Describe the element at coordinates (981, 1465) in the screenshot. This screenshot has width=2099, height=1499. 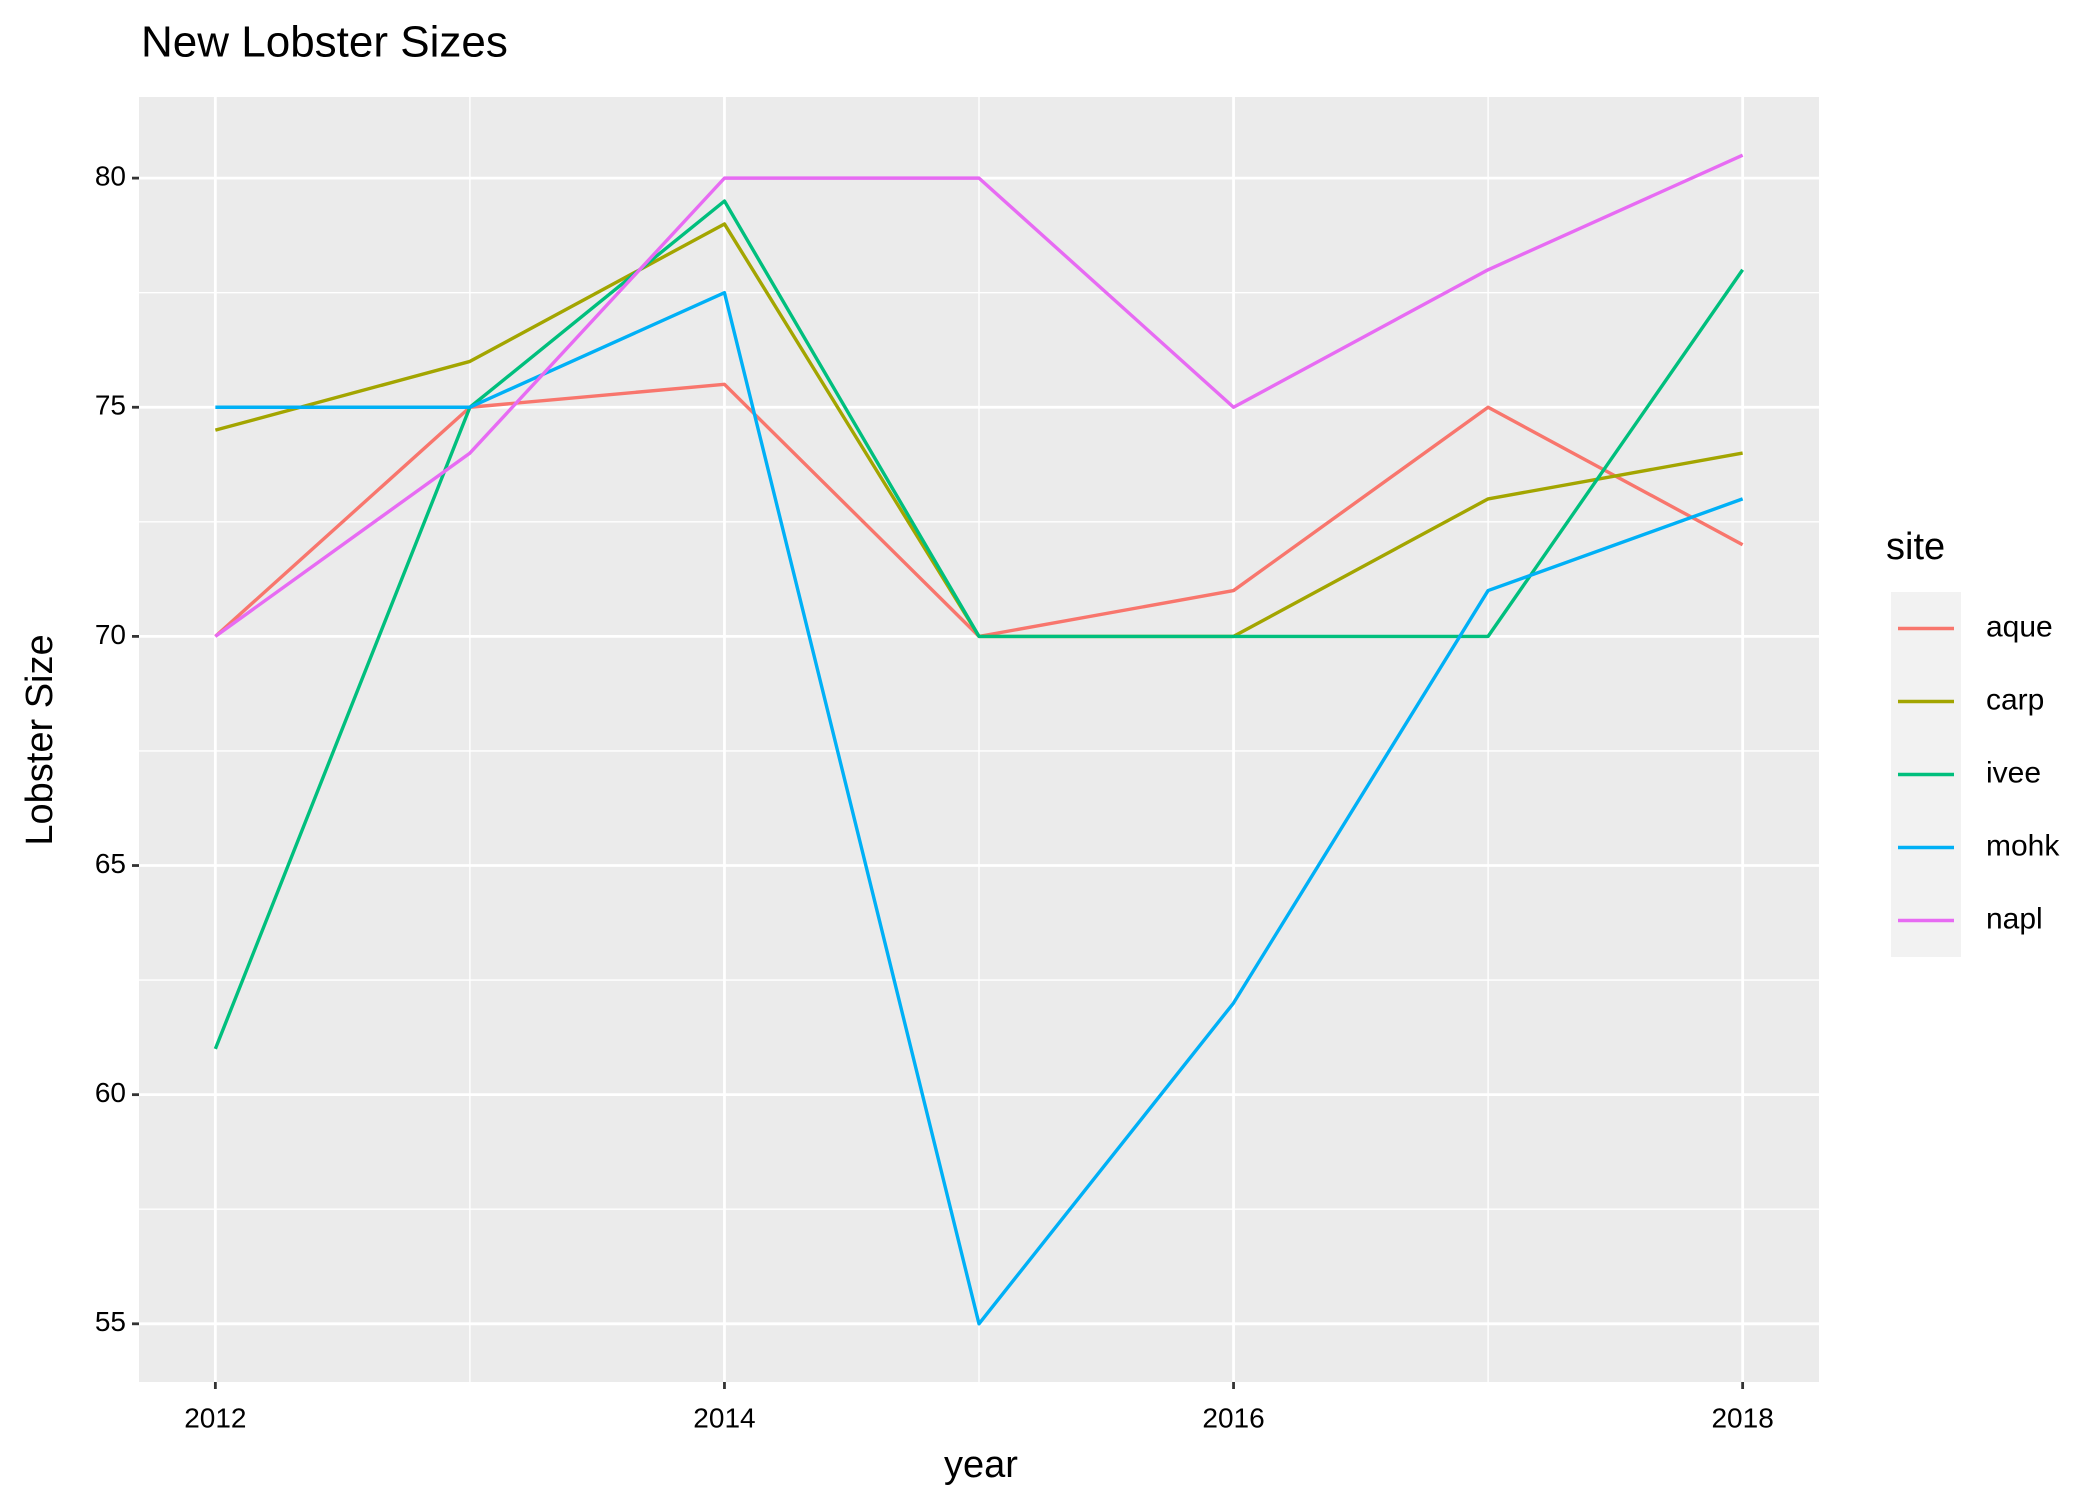
I see `x-axis-label: year` at that location.